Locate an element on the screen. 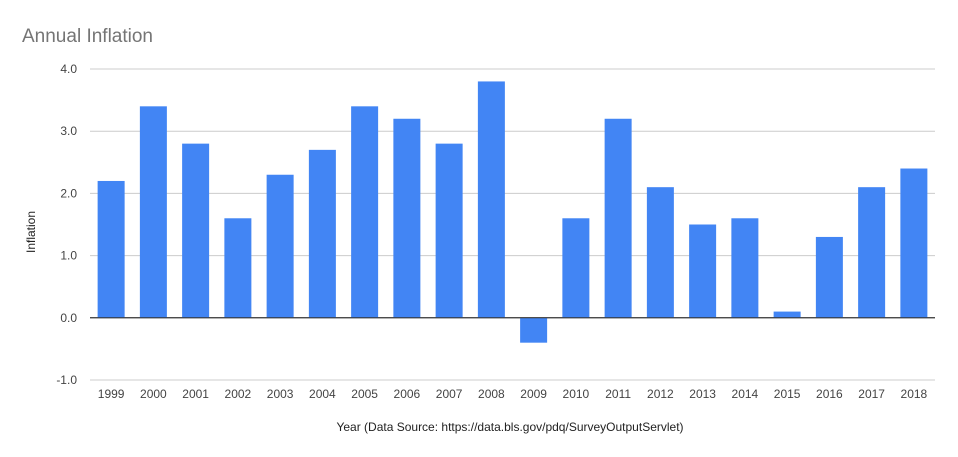  bar-2014 is located at coordinates (745, 268).